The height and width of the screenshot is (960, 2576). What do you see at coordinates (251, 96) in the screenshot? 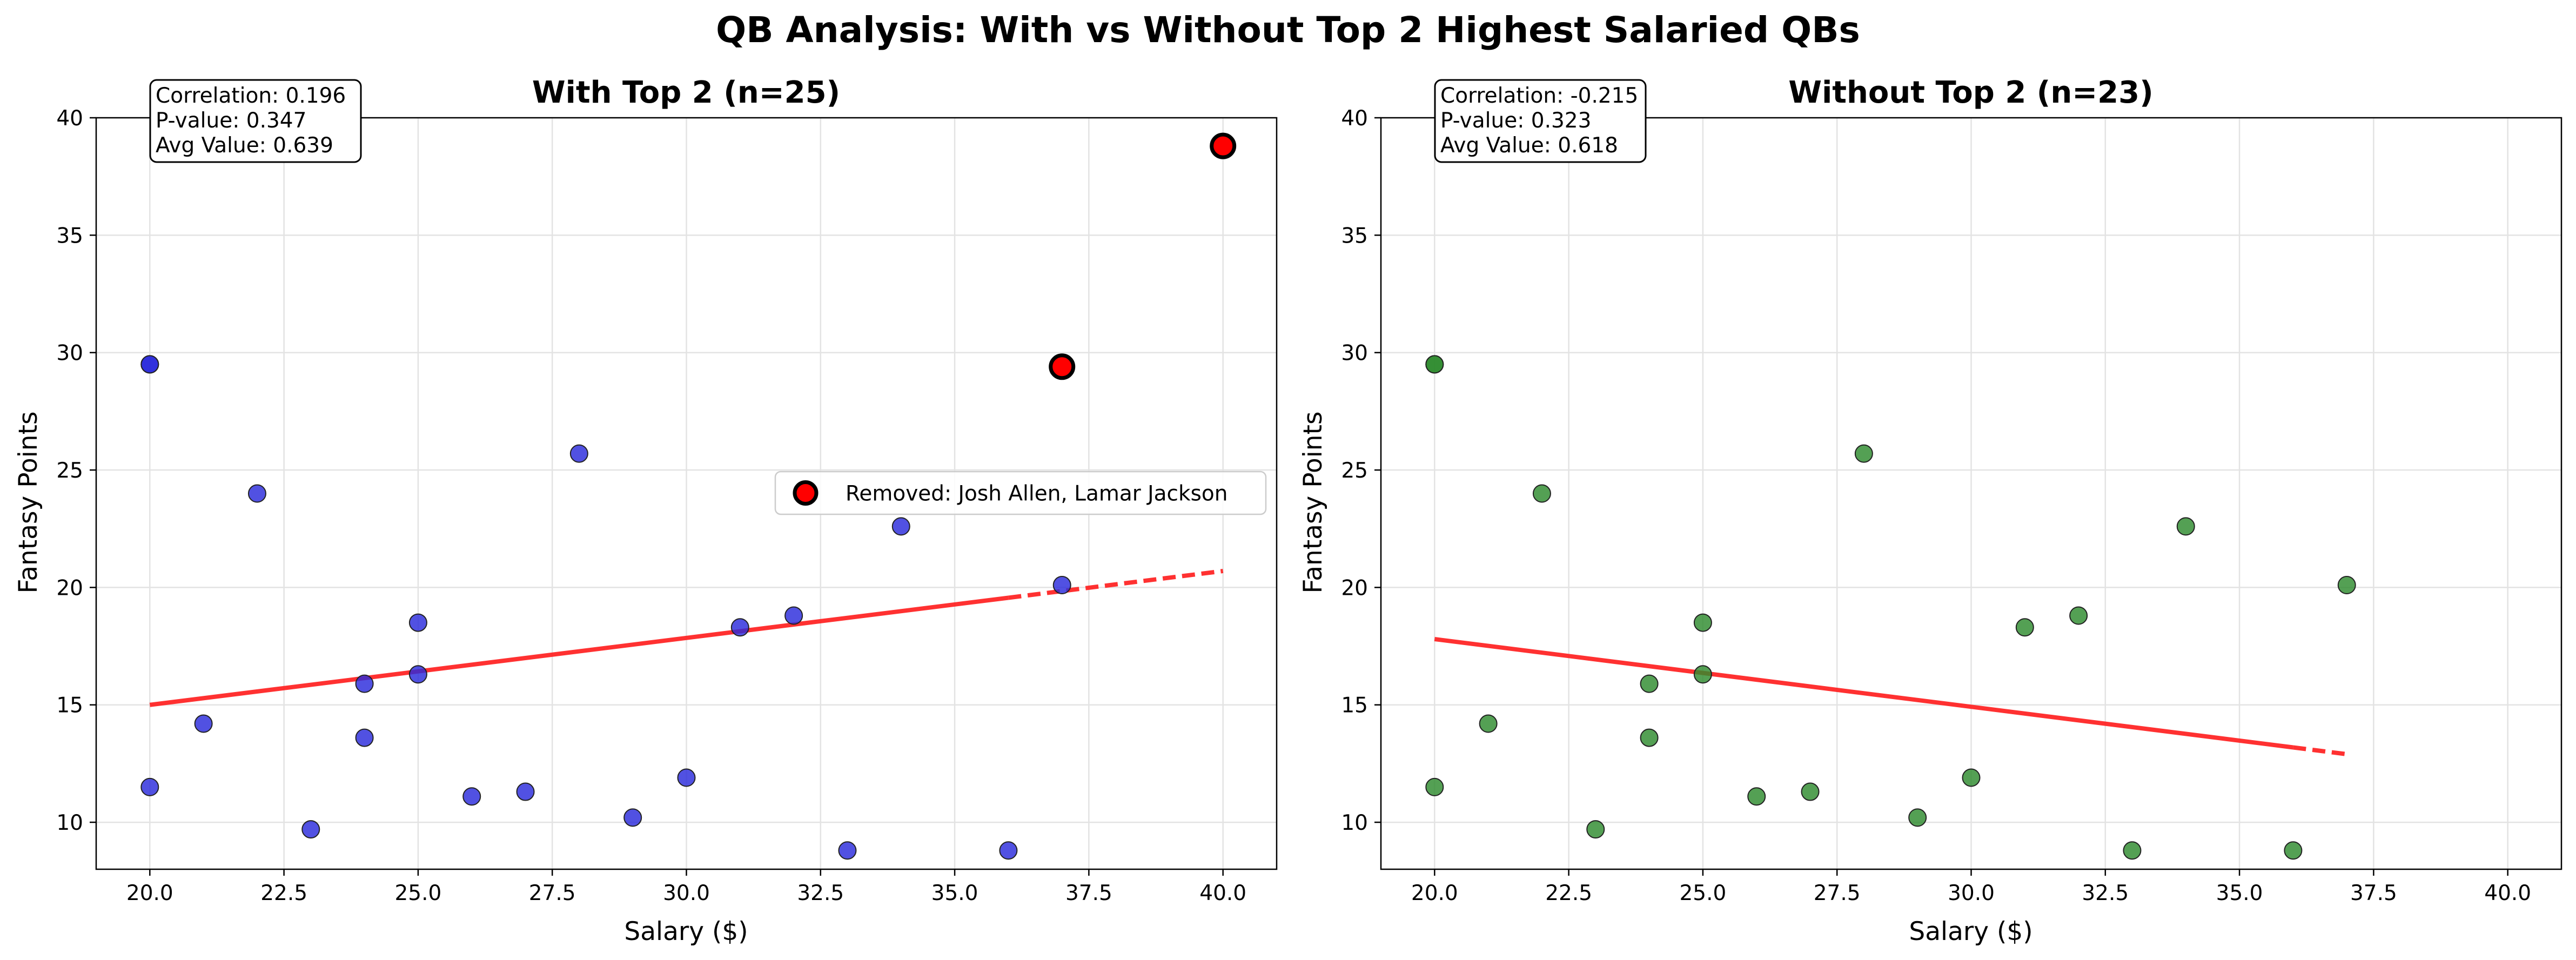
I see `stats-line: Correlation: 0.196` at bounding box center [251, 96].